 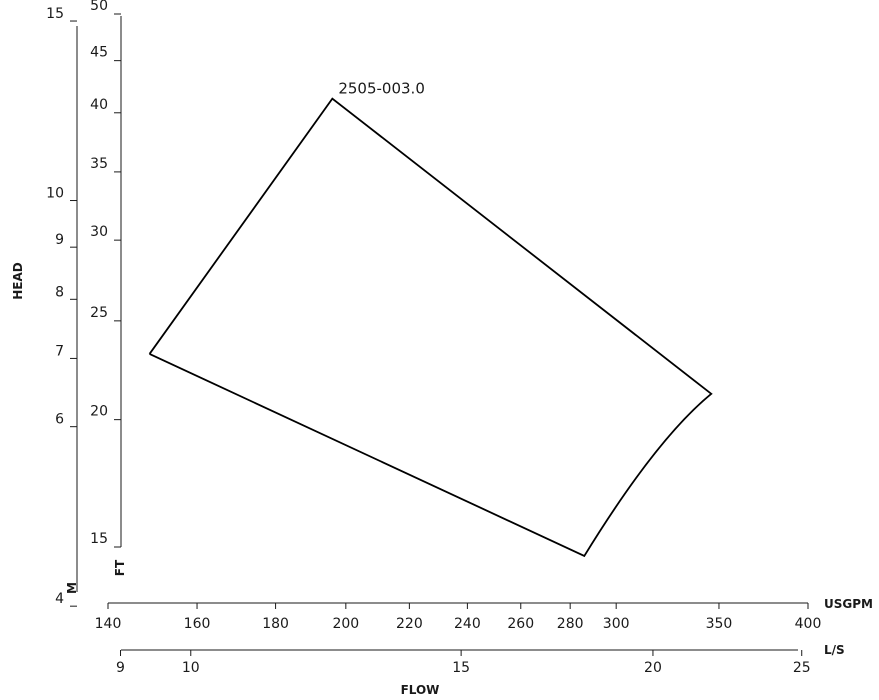 I want to click on ft-tick-label: 45, so click(x=99, y=53).